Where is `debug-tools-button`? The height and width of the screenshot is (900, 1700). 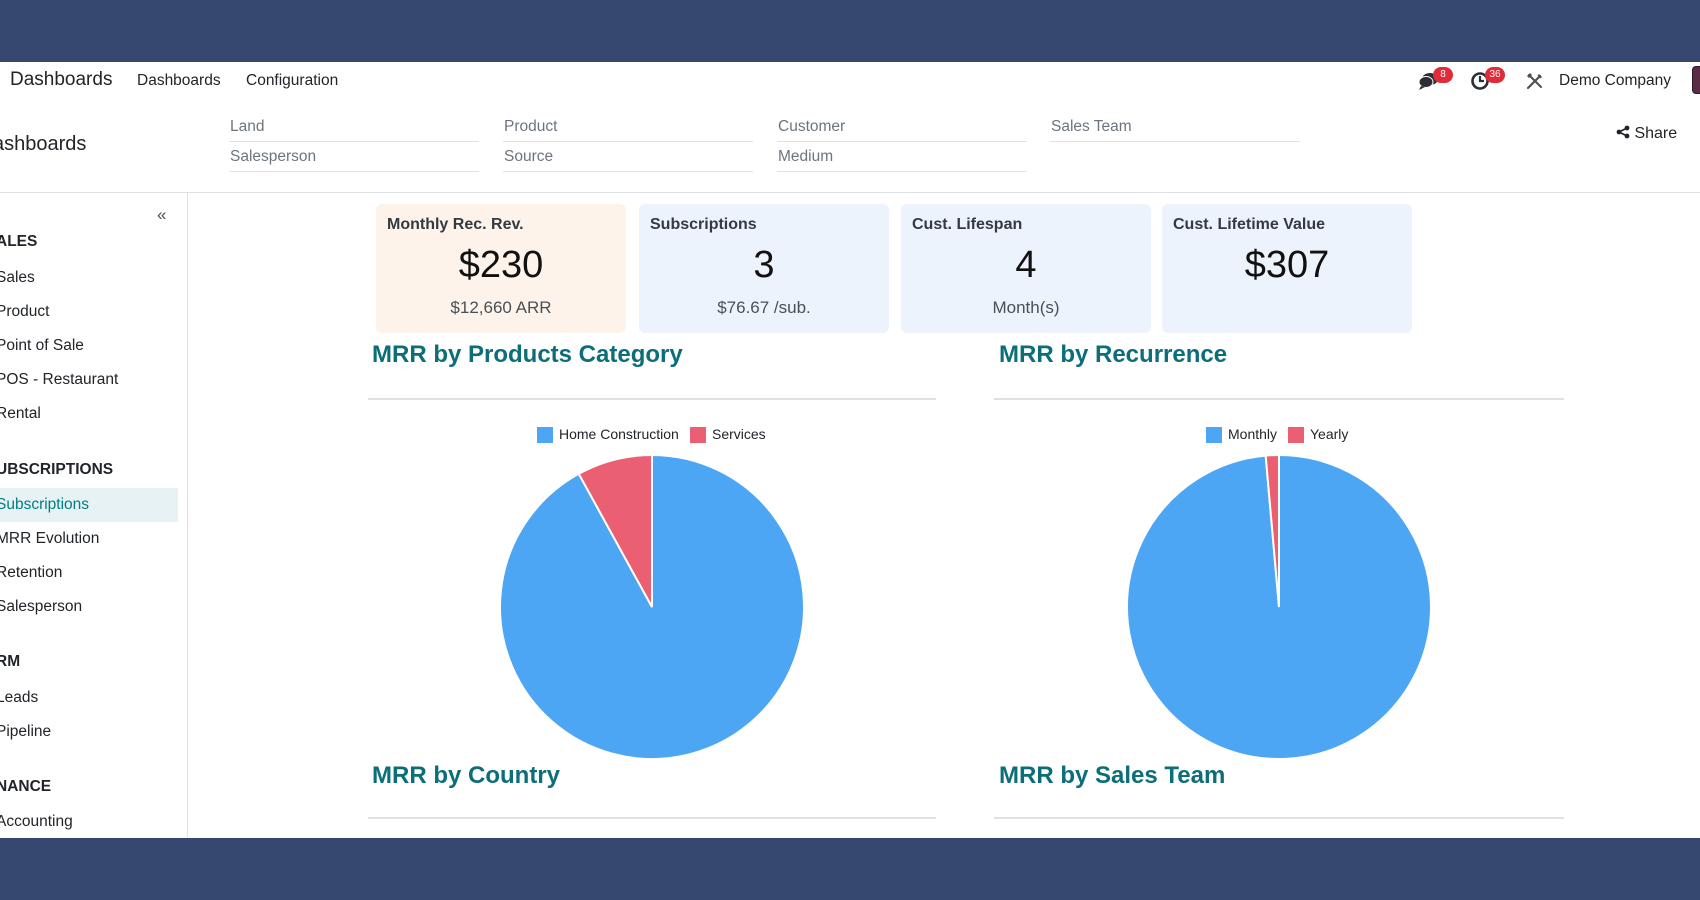
debug-tools-button is located at coordinates (1535, 80).